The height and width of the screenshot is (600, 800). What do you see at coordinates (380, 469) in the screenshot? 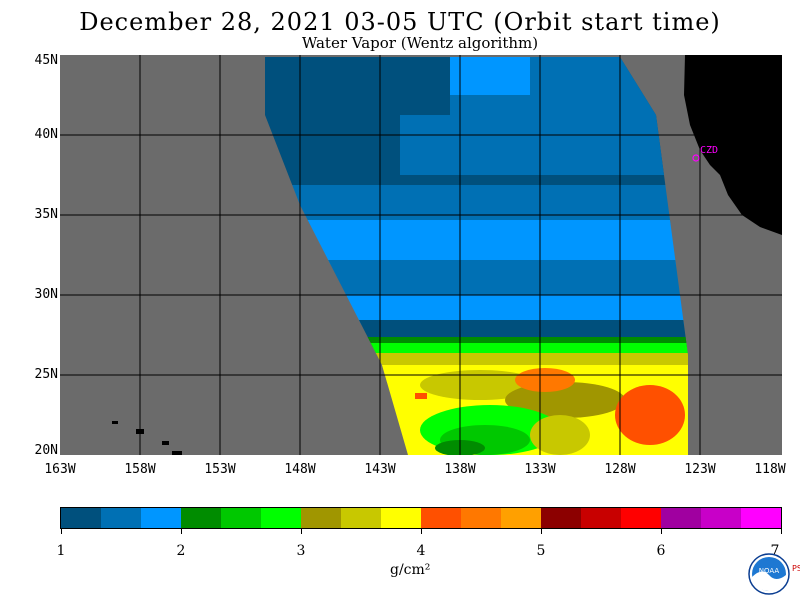
I see `lon-label: 143W` at bounding box center [380, 469].